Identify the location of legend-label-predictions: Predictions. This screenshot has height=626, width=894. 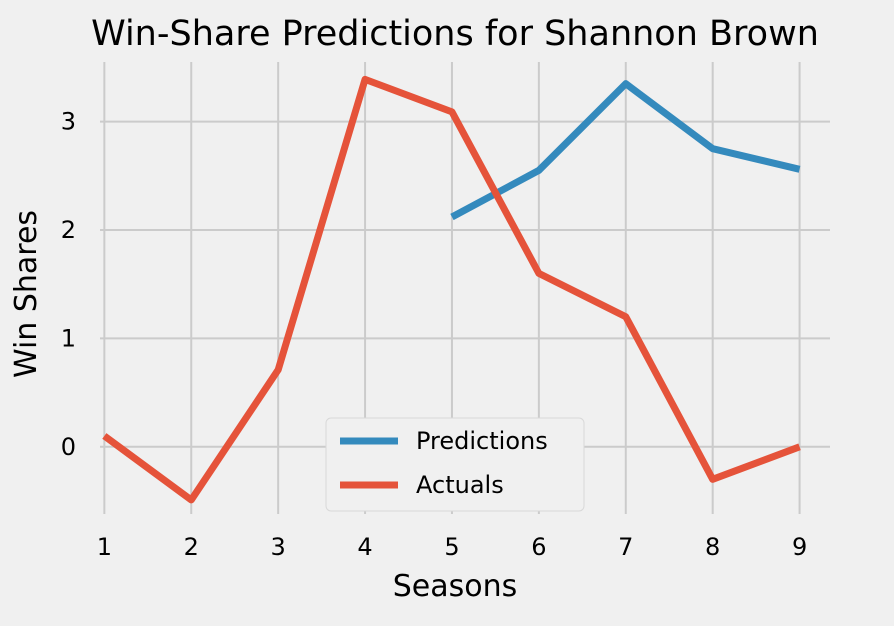
(482, 441).